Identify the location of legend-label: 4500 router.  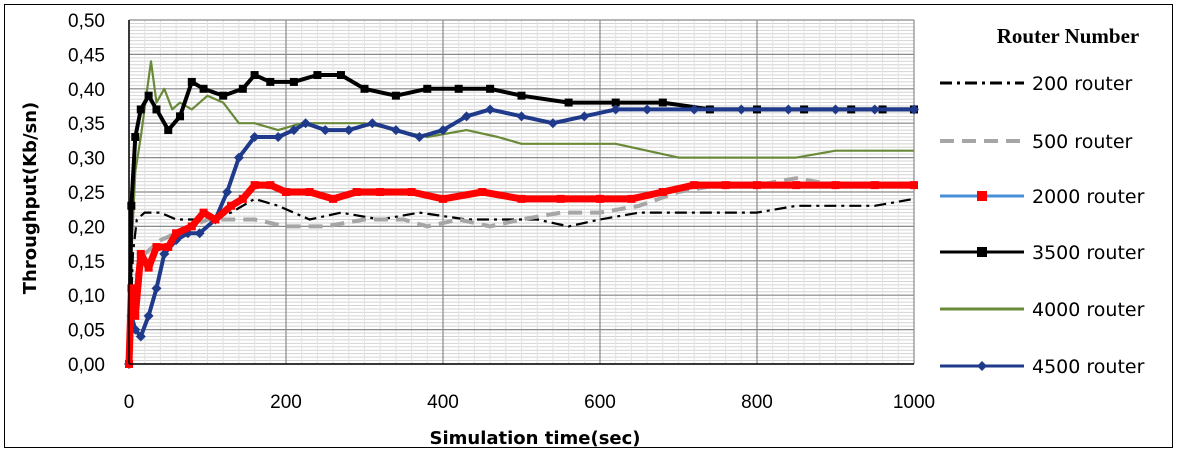
(1088, 367).